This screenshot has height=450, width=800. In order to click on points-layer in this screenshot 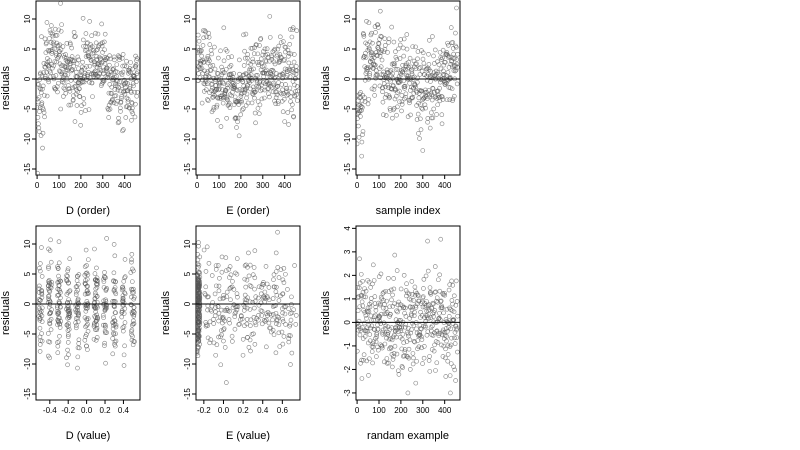, I will do `click(408, 82)`.